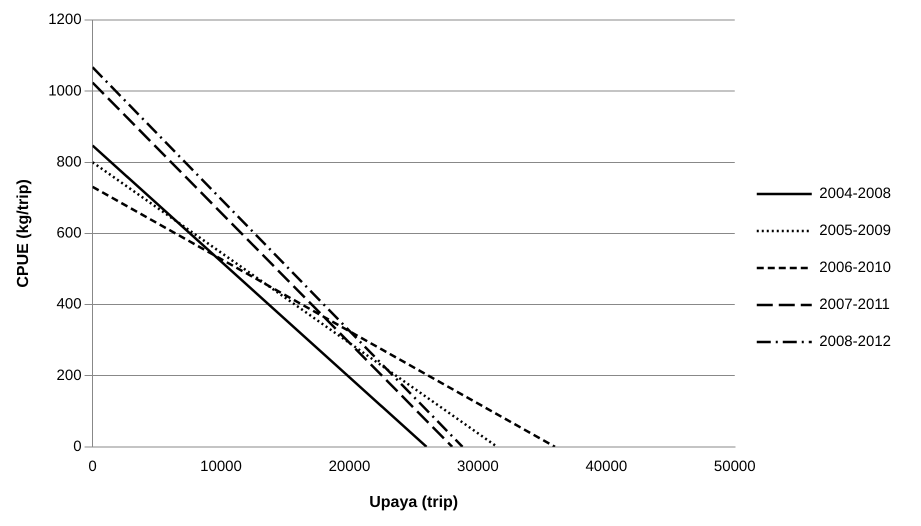  Describe the element at coordinates (65, 19) in the screenshot. I see `y-tick-label: 1200` at that location.